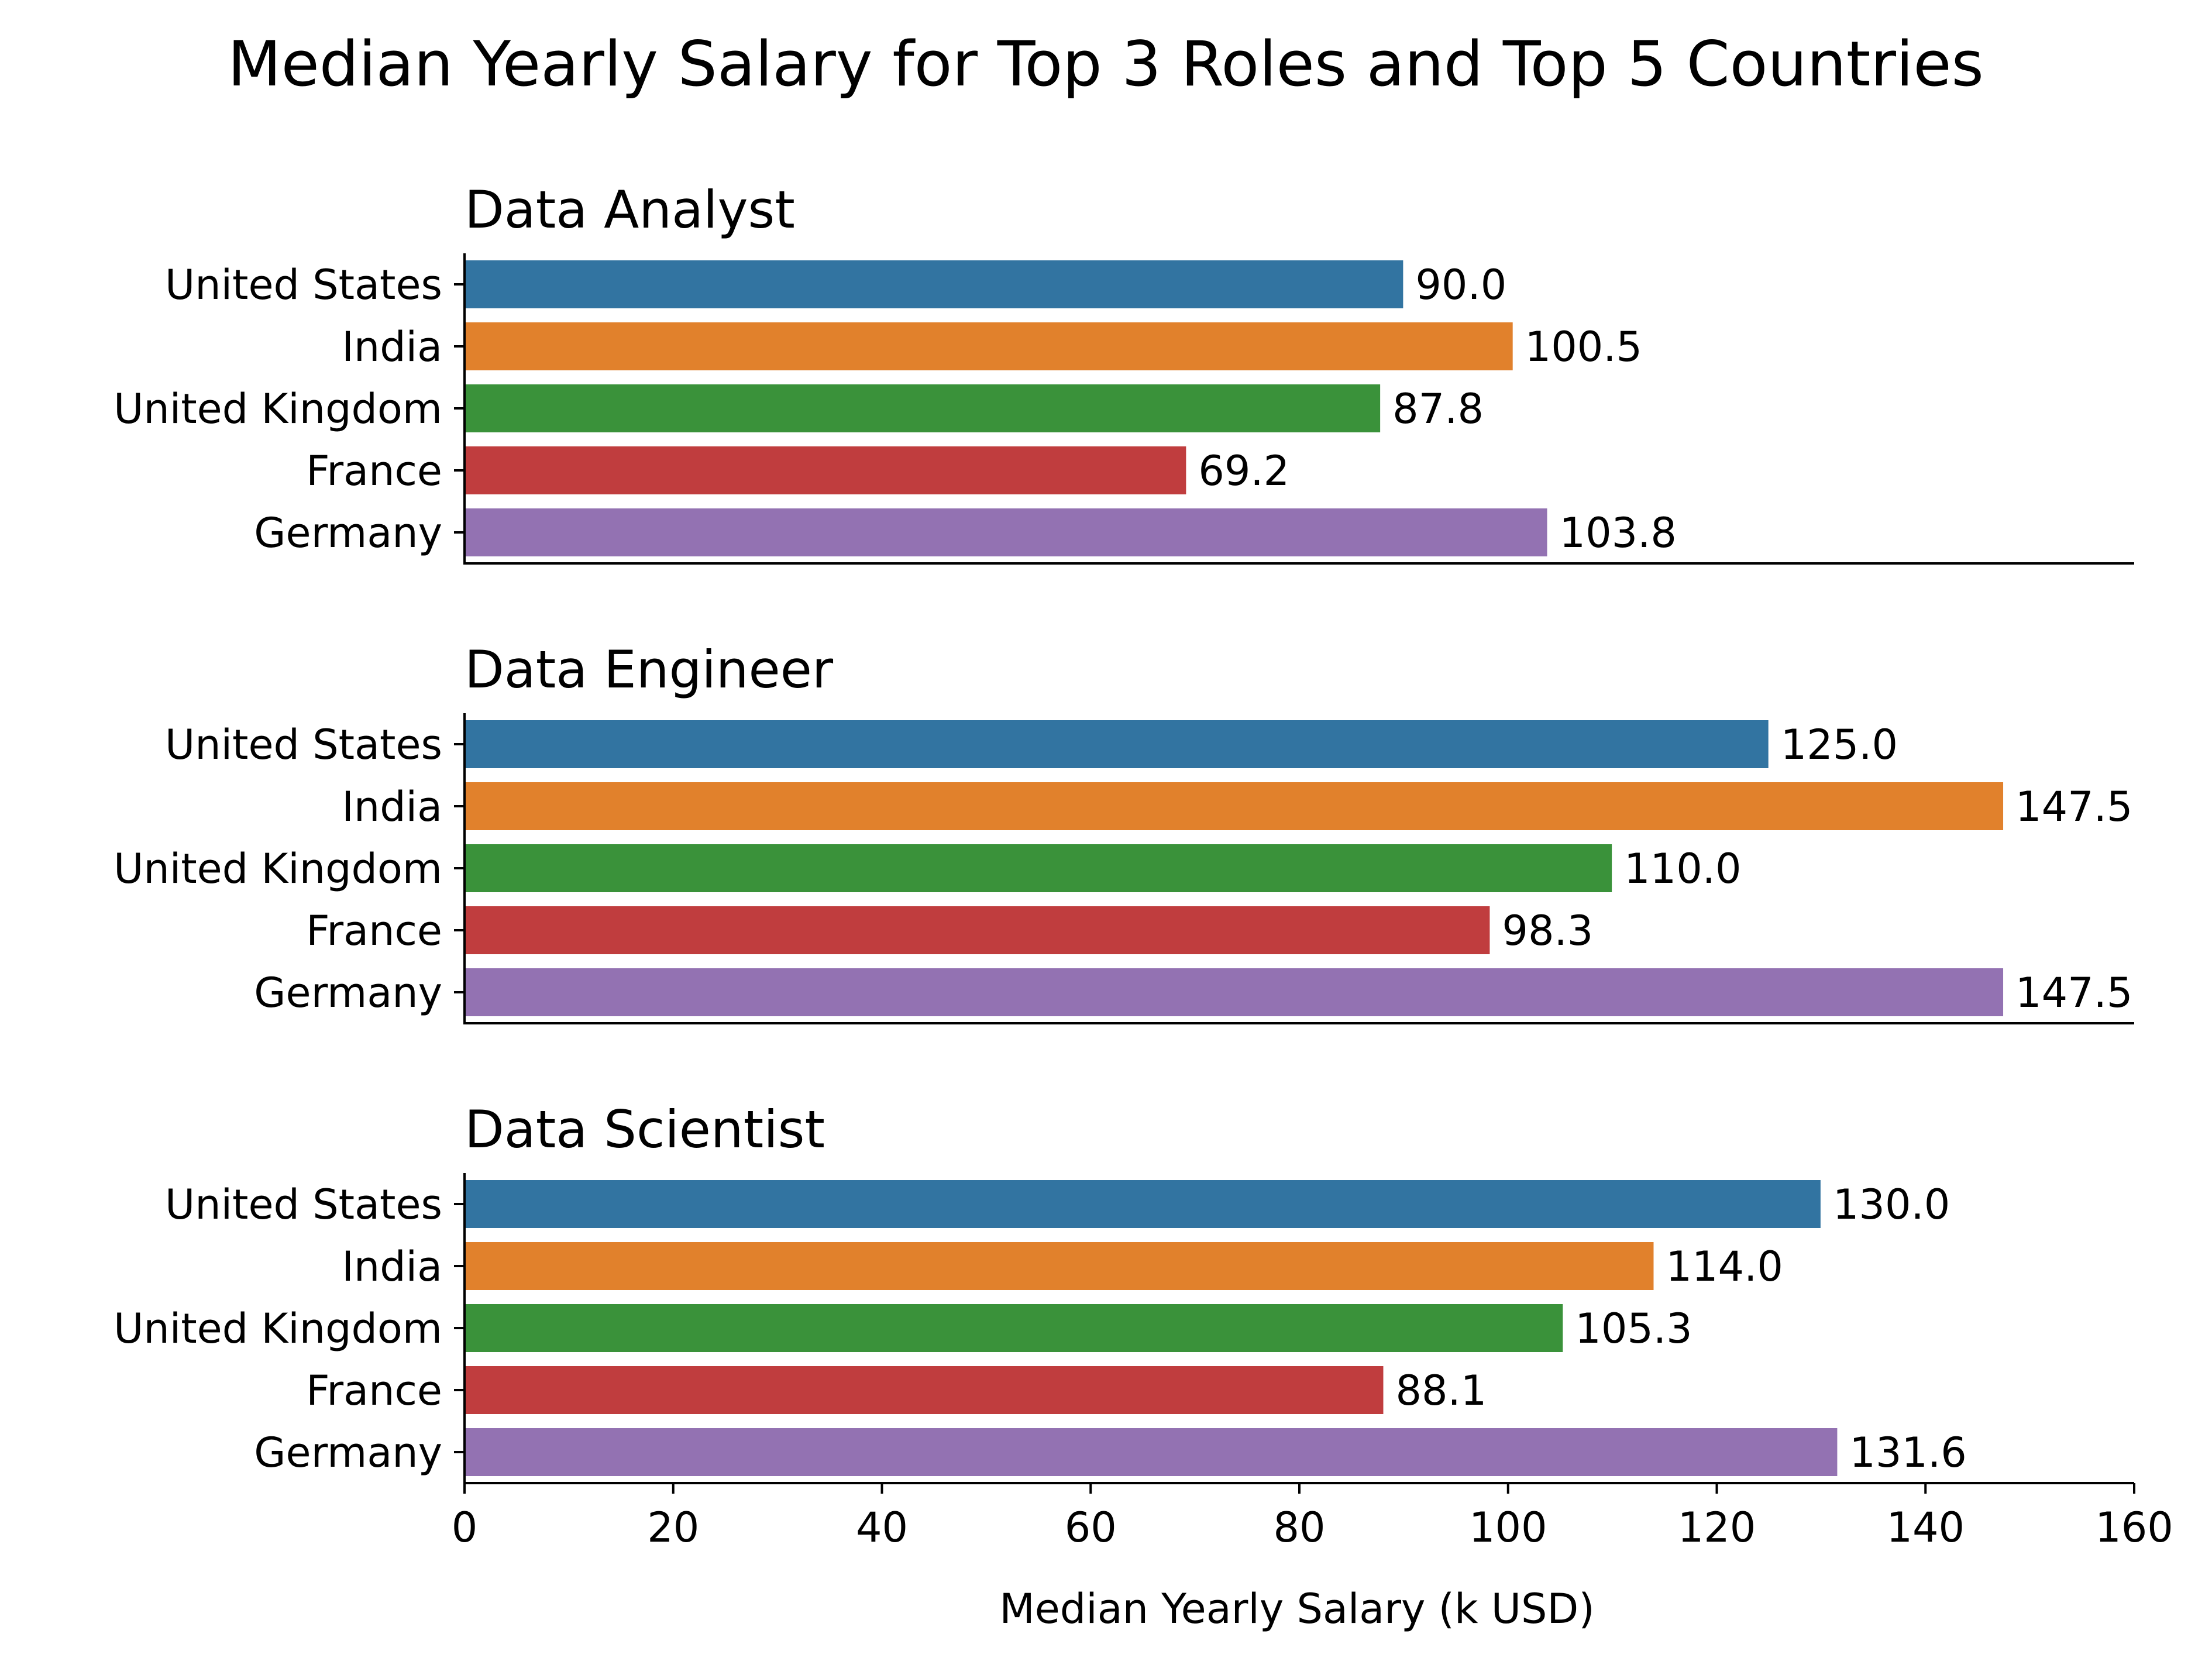  Describe the element at coordinates (1244, 471) in the screenshot. I see `value-label: 69.2` at that location.